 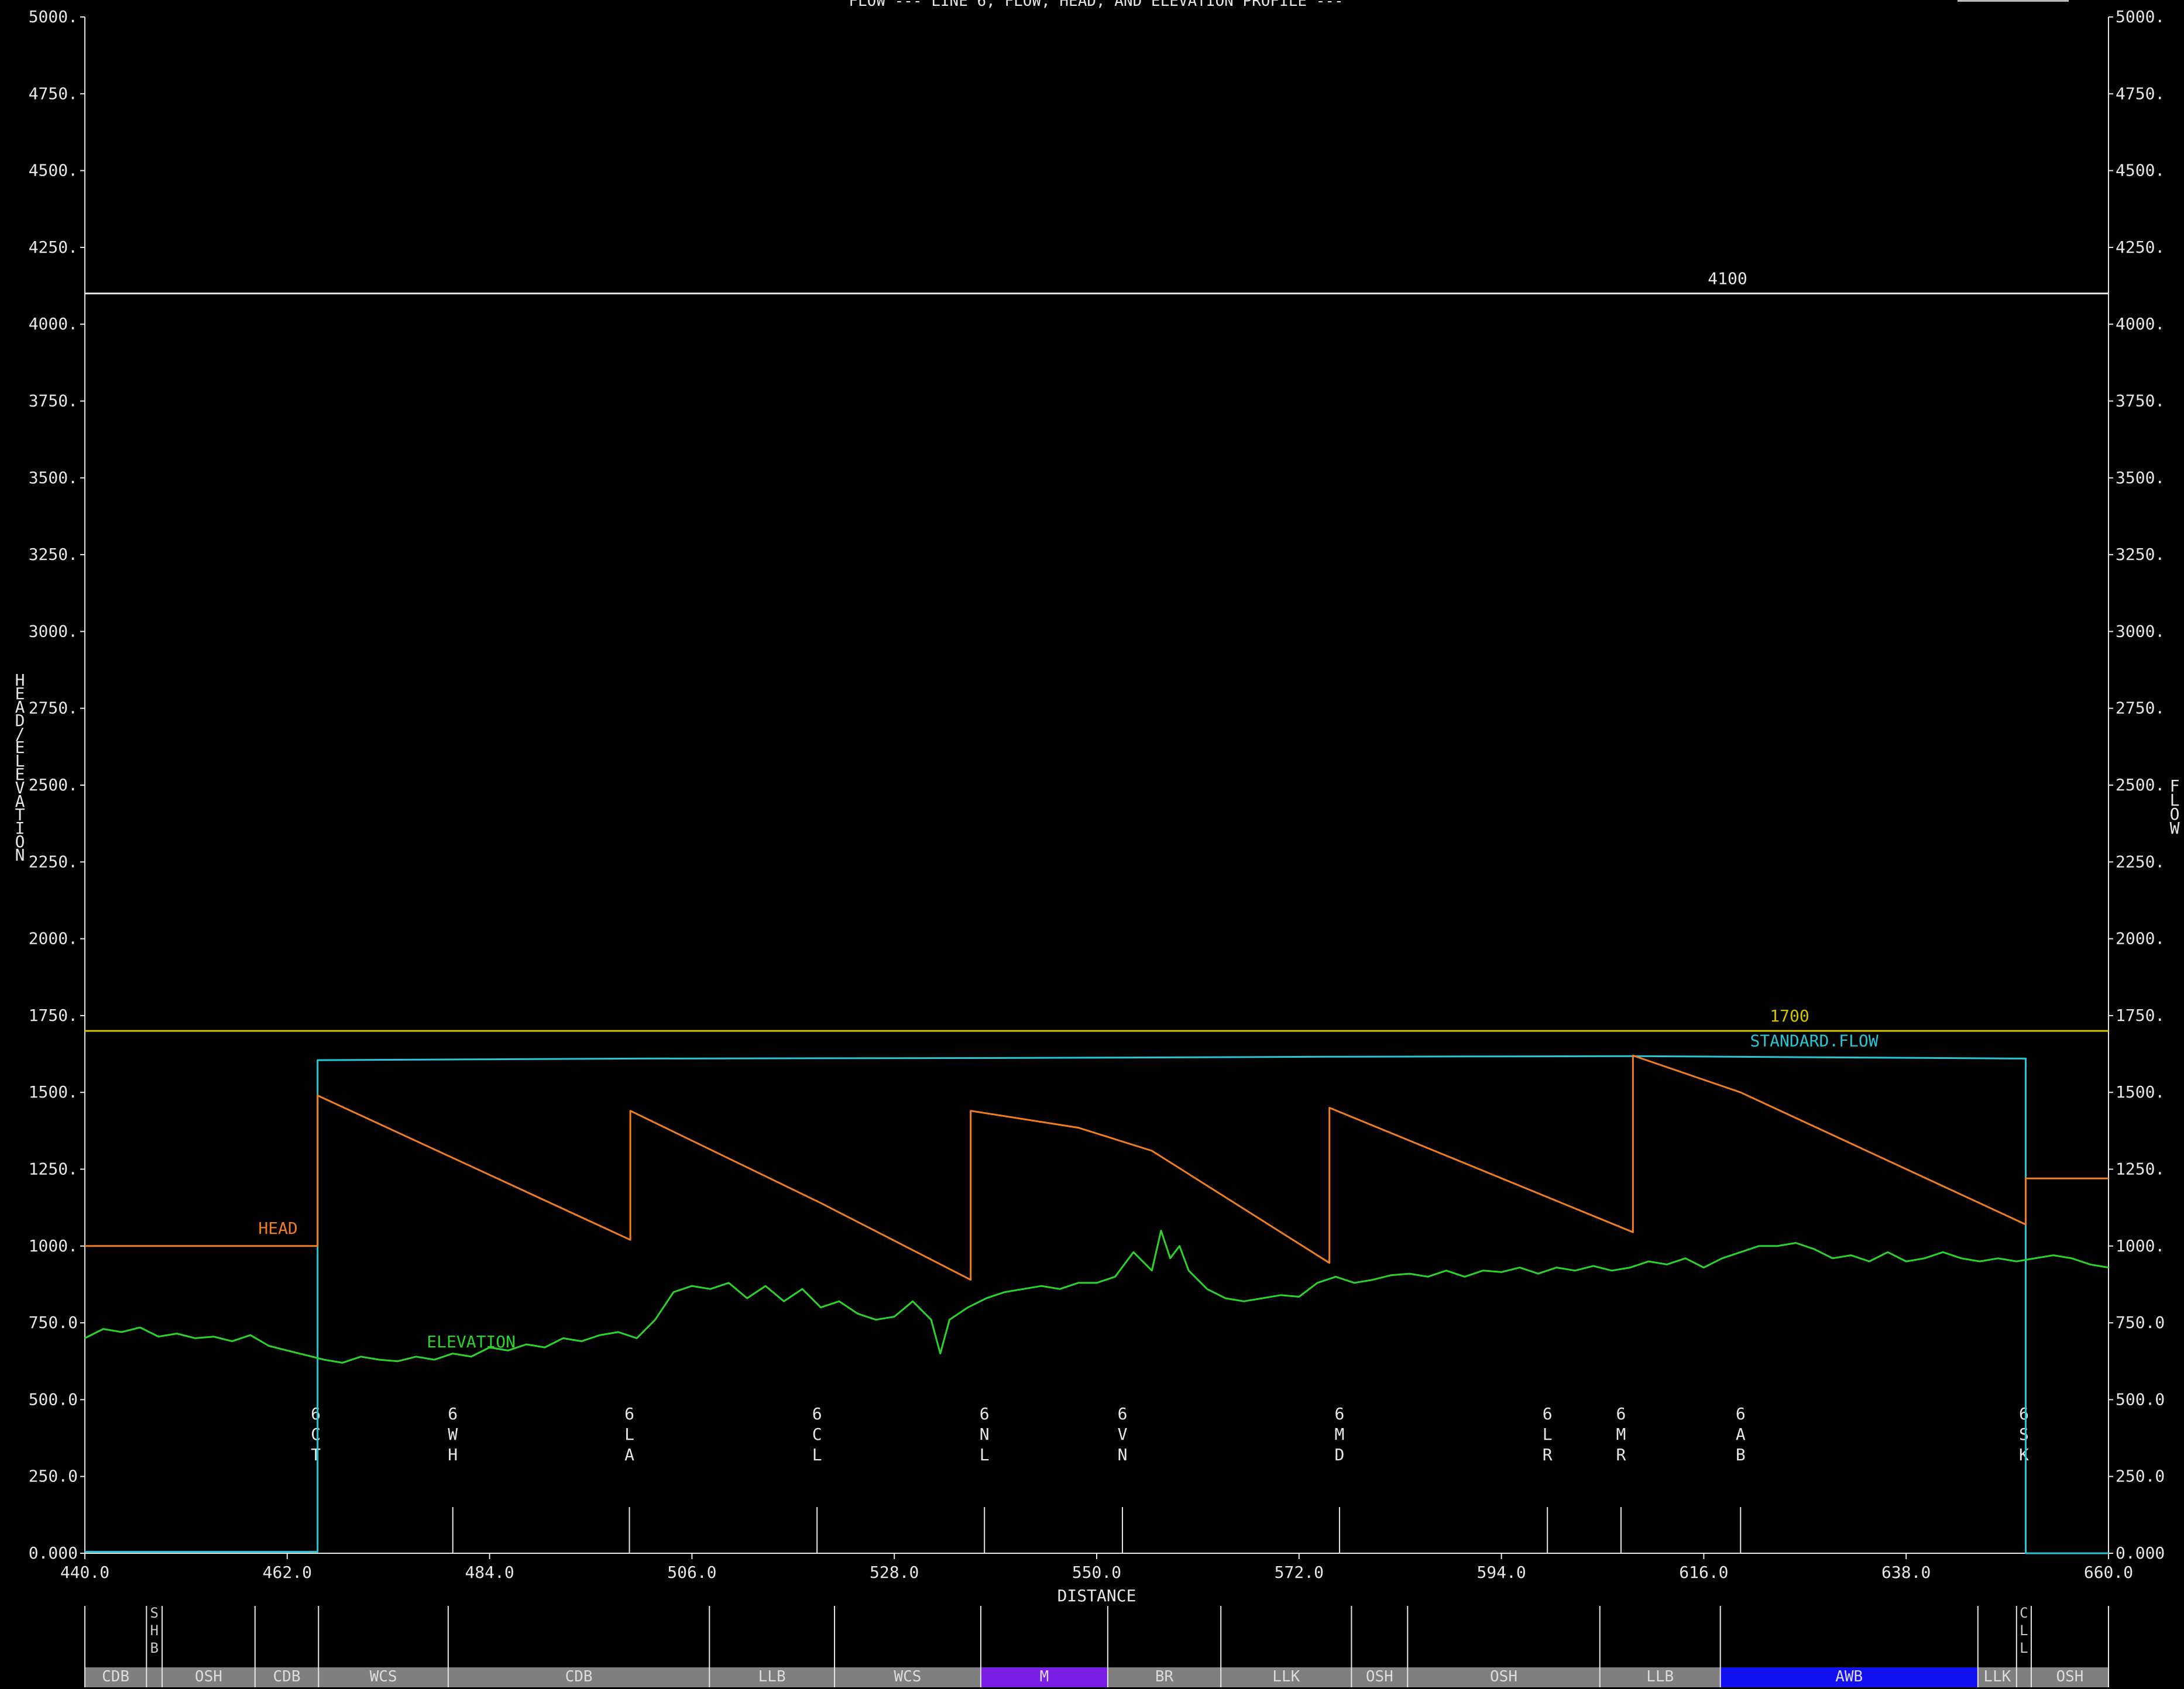 I want to click on series-label-elevation: ELEVATION, so click(x=472, y=1341).